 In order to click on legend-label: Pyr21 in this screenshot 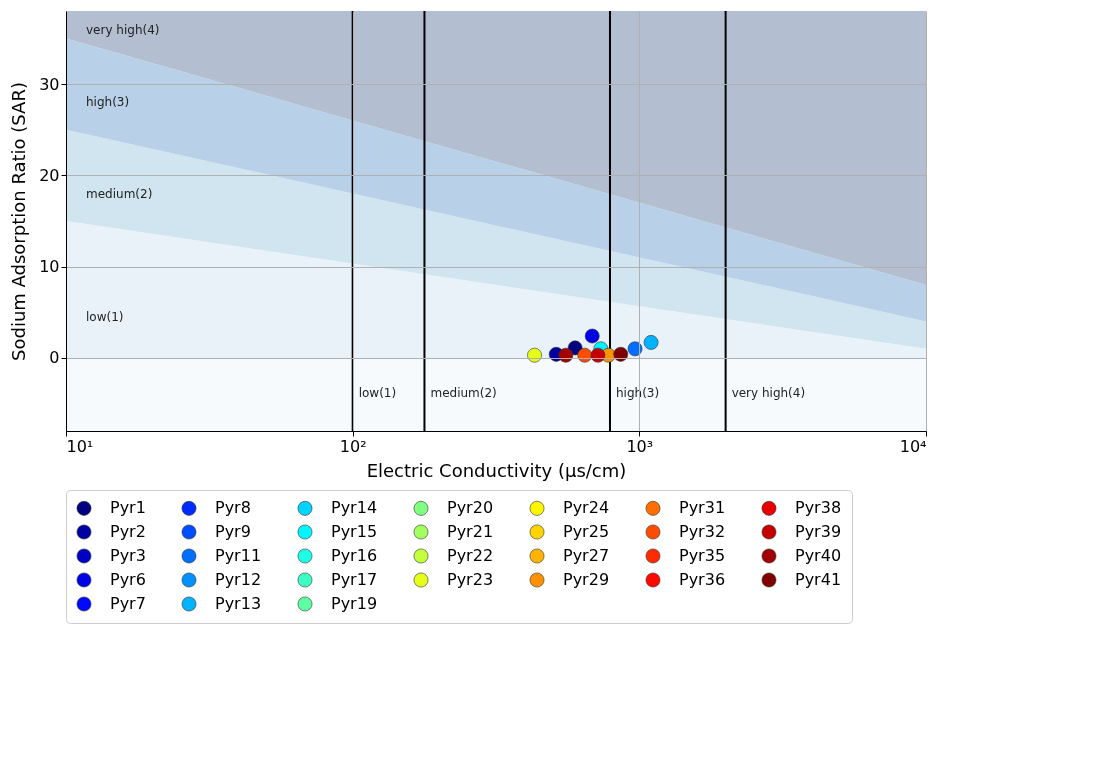, I will do `click(470, 531)`.